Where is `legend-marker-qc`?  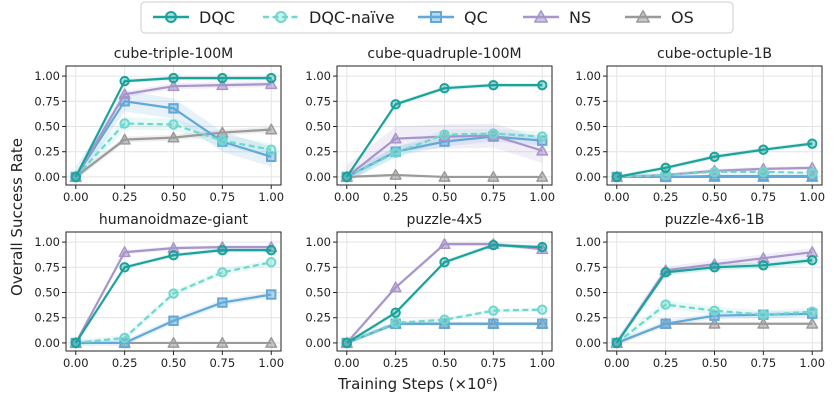 legend-marker-qc is located at coordinates (436, 17).